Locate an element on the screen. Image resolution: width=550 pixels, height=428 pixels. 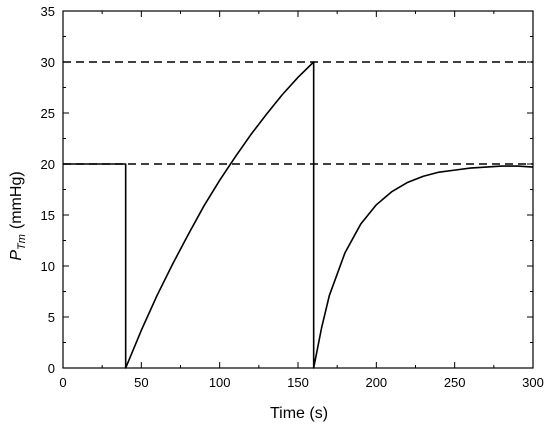
x-tick-label: 250 is located at coordinates (455, 382).